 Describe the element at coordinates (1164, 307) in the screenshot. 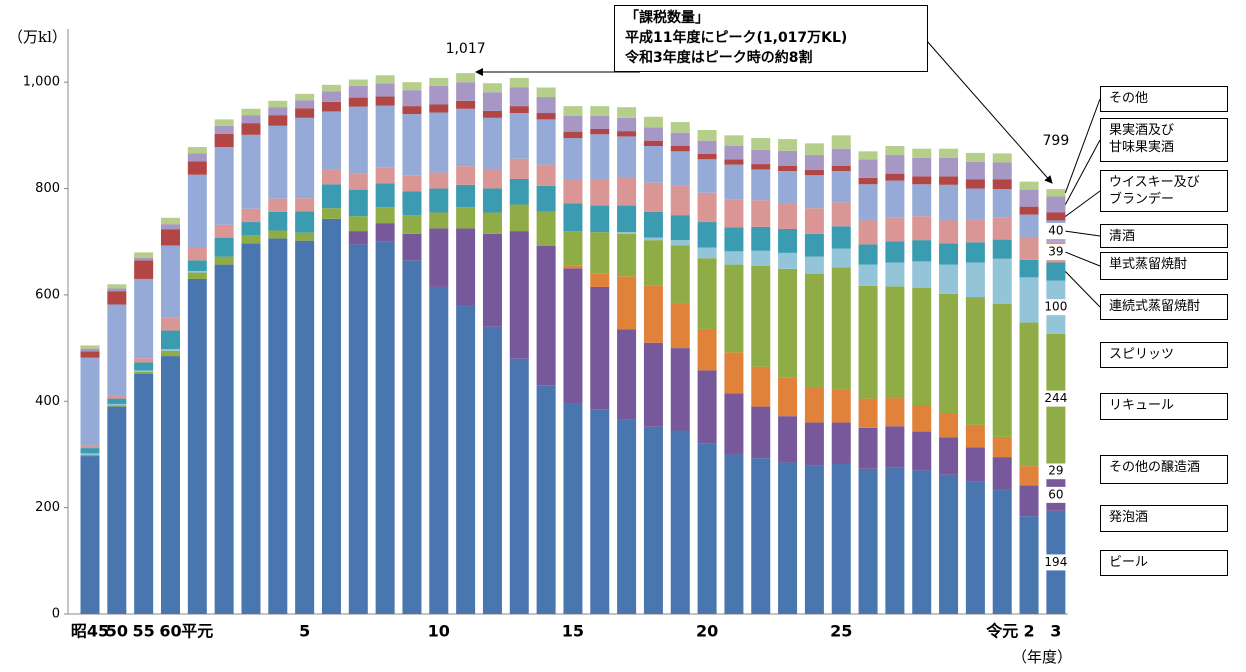

I see `legend-entry: 連続式蒸留焼酎` at that location.